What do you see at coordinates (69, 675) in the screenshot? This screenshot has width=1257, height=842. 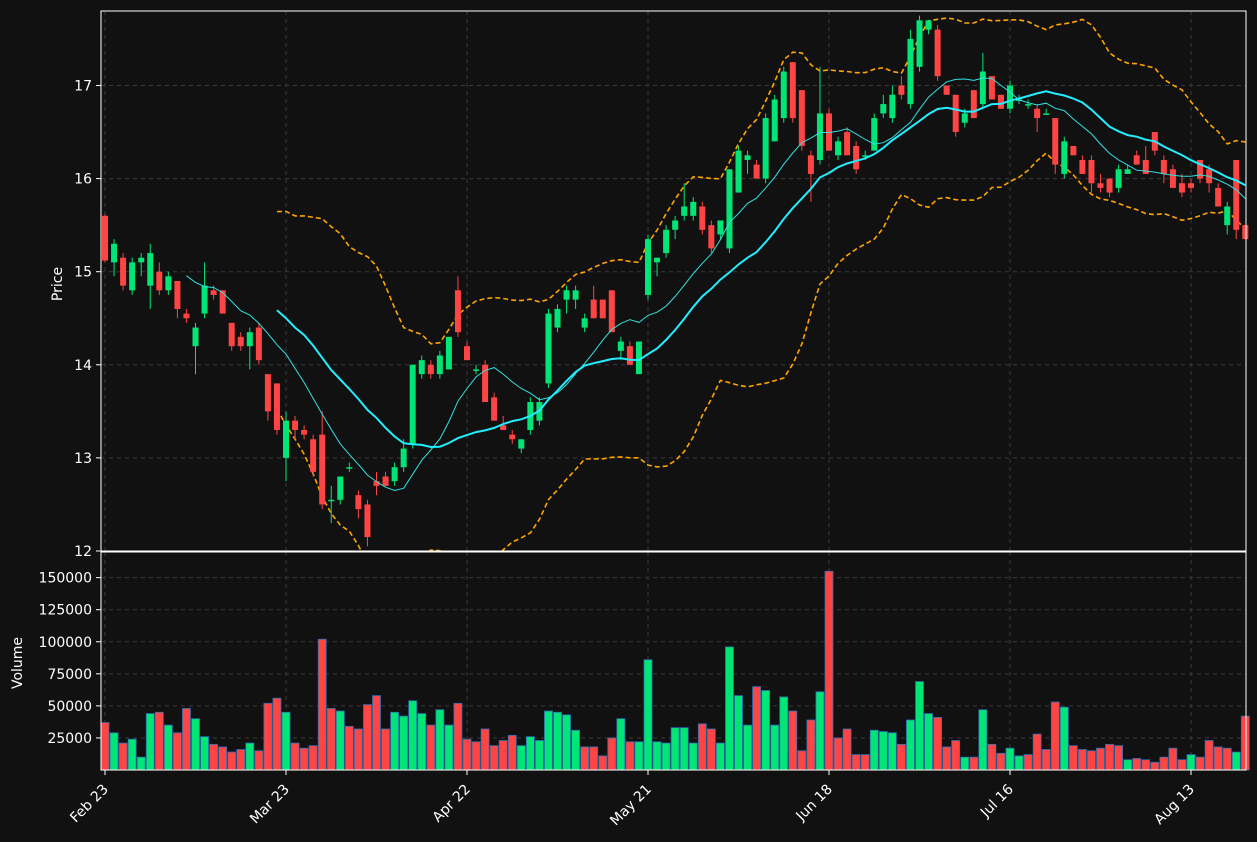 I see `volume-tick-label: 75000` at bounding box center [69, 675].